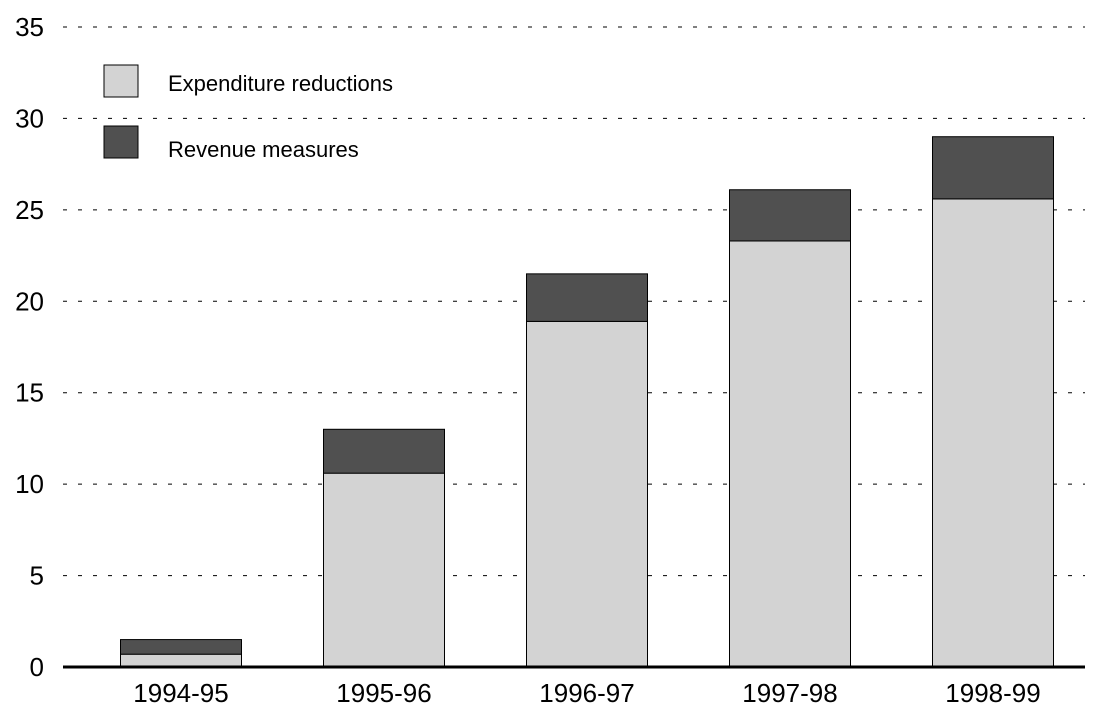 This screenshot has width=1099, height=716. Describe the element at coordinates (29, 301) in the screenshot. I see `y-tick-label: 20` at that location.